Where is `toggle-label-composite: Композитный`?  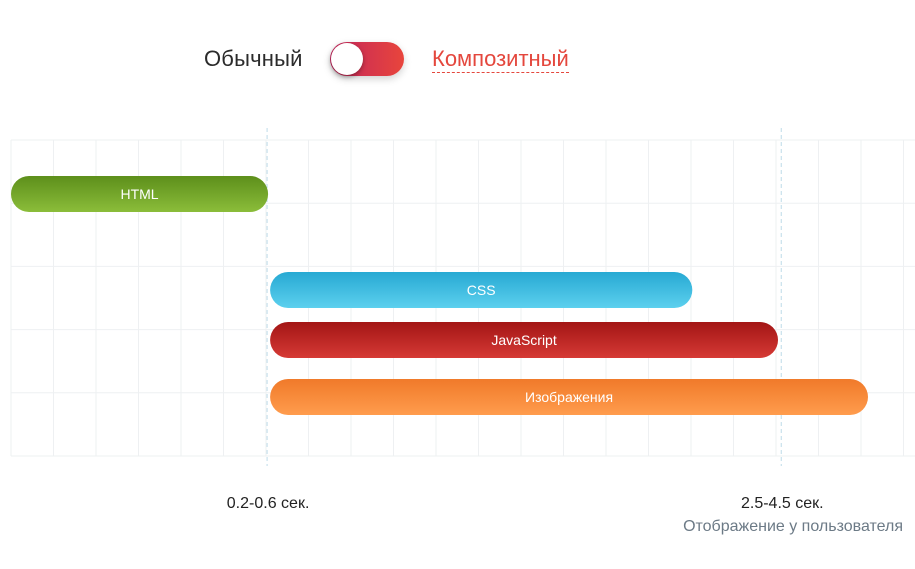 toggle-label-composite: Композитный is located at coordinates (500, 59).